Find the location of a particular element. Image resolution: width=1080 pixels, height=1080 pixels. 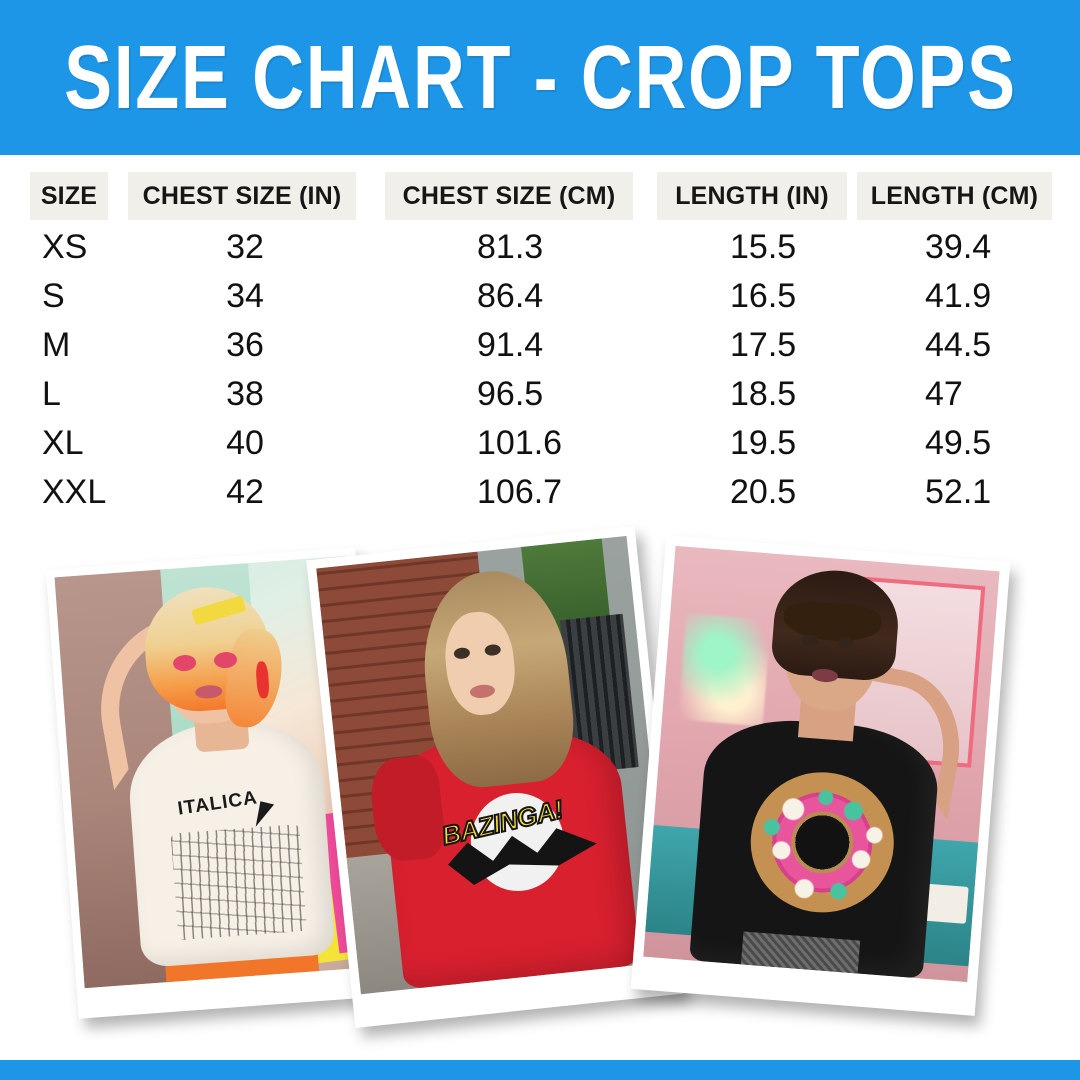

photo-donut-image is located at coordinates (821, 764).